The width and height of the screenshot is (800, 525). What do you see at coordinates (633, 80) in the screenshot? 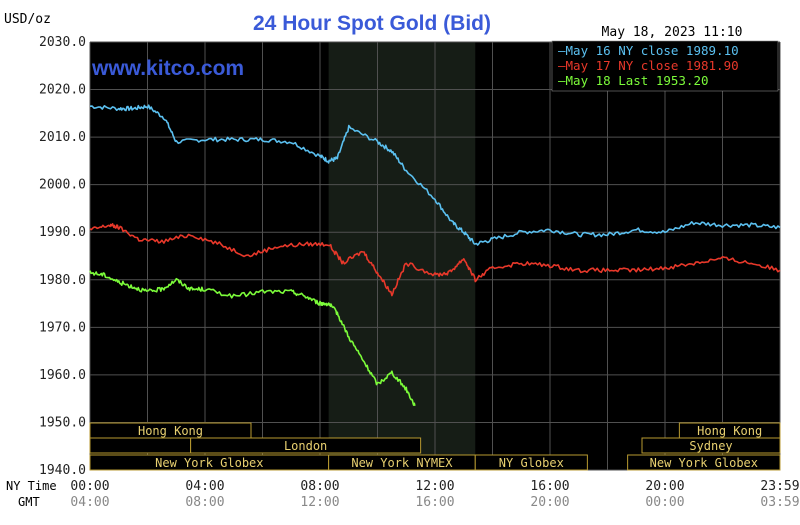
I see `legend-entry: –May 18 Last 1953.20` at bounding box center [633, 80].